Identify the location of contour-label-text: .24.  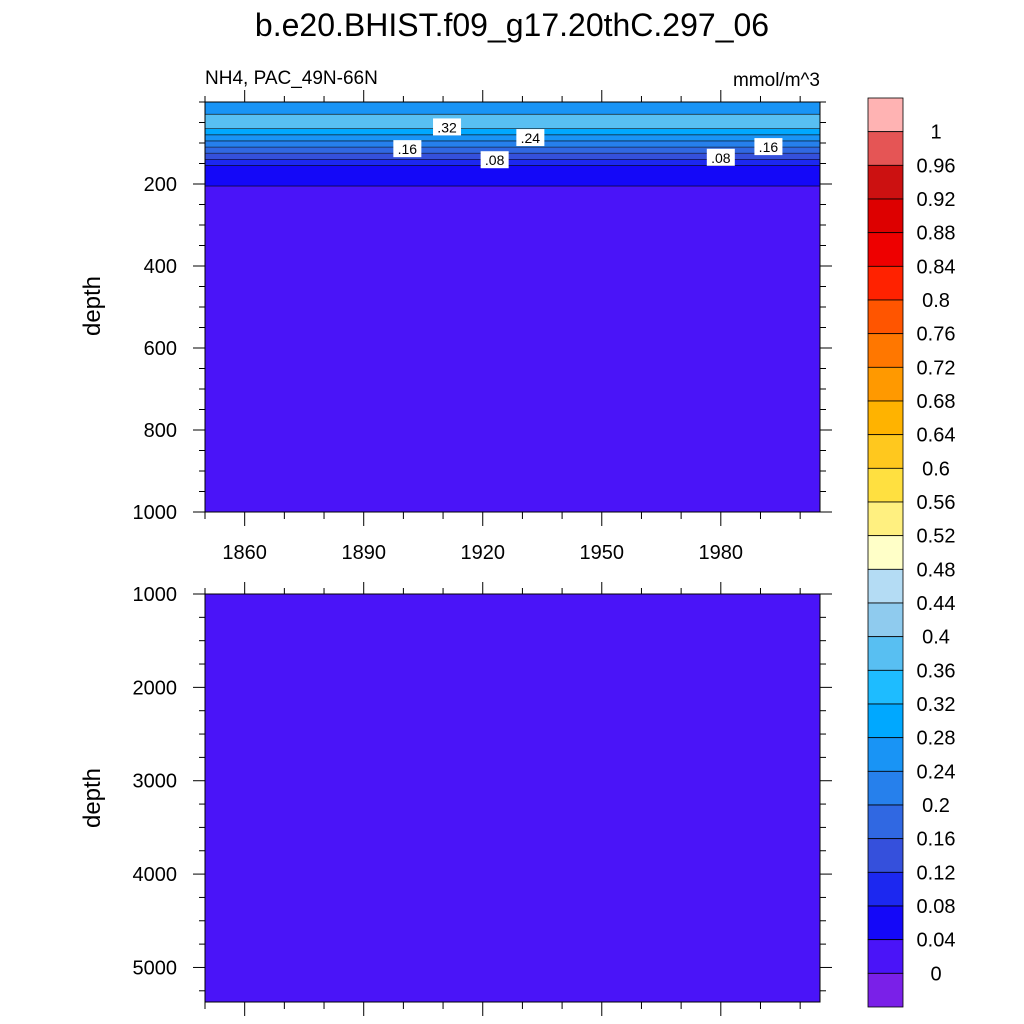
(531, 138).